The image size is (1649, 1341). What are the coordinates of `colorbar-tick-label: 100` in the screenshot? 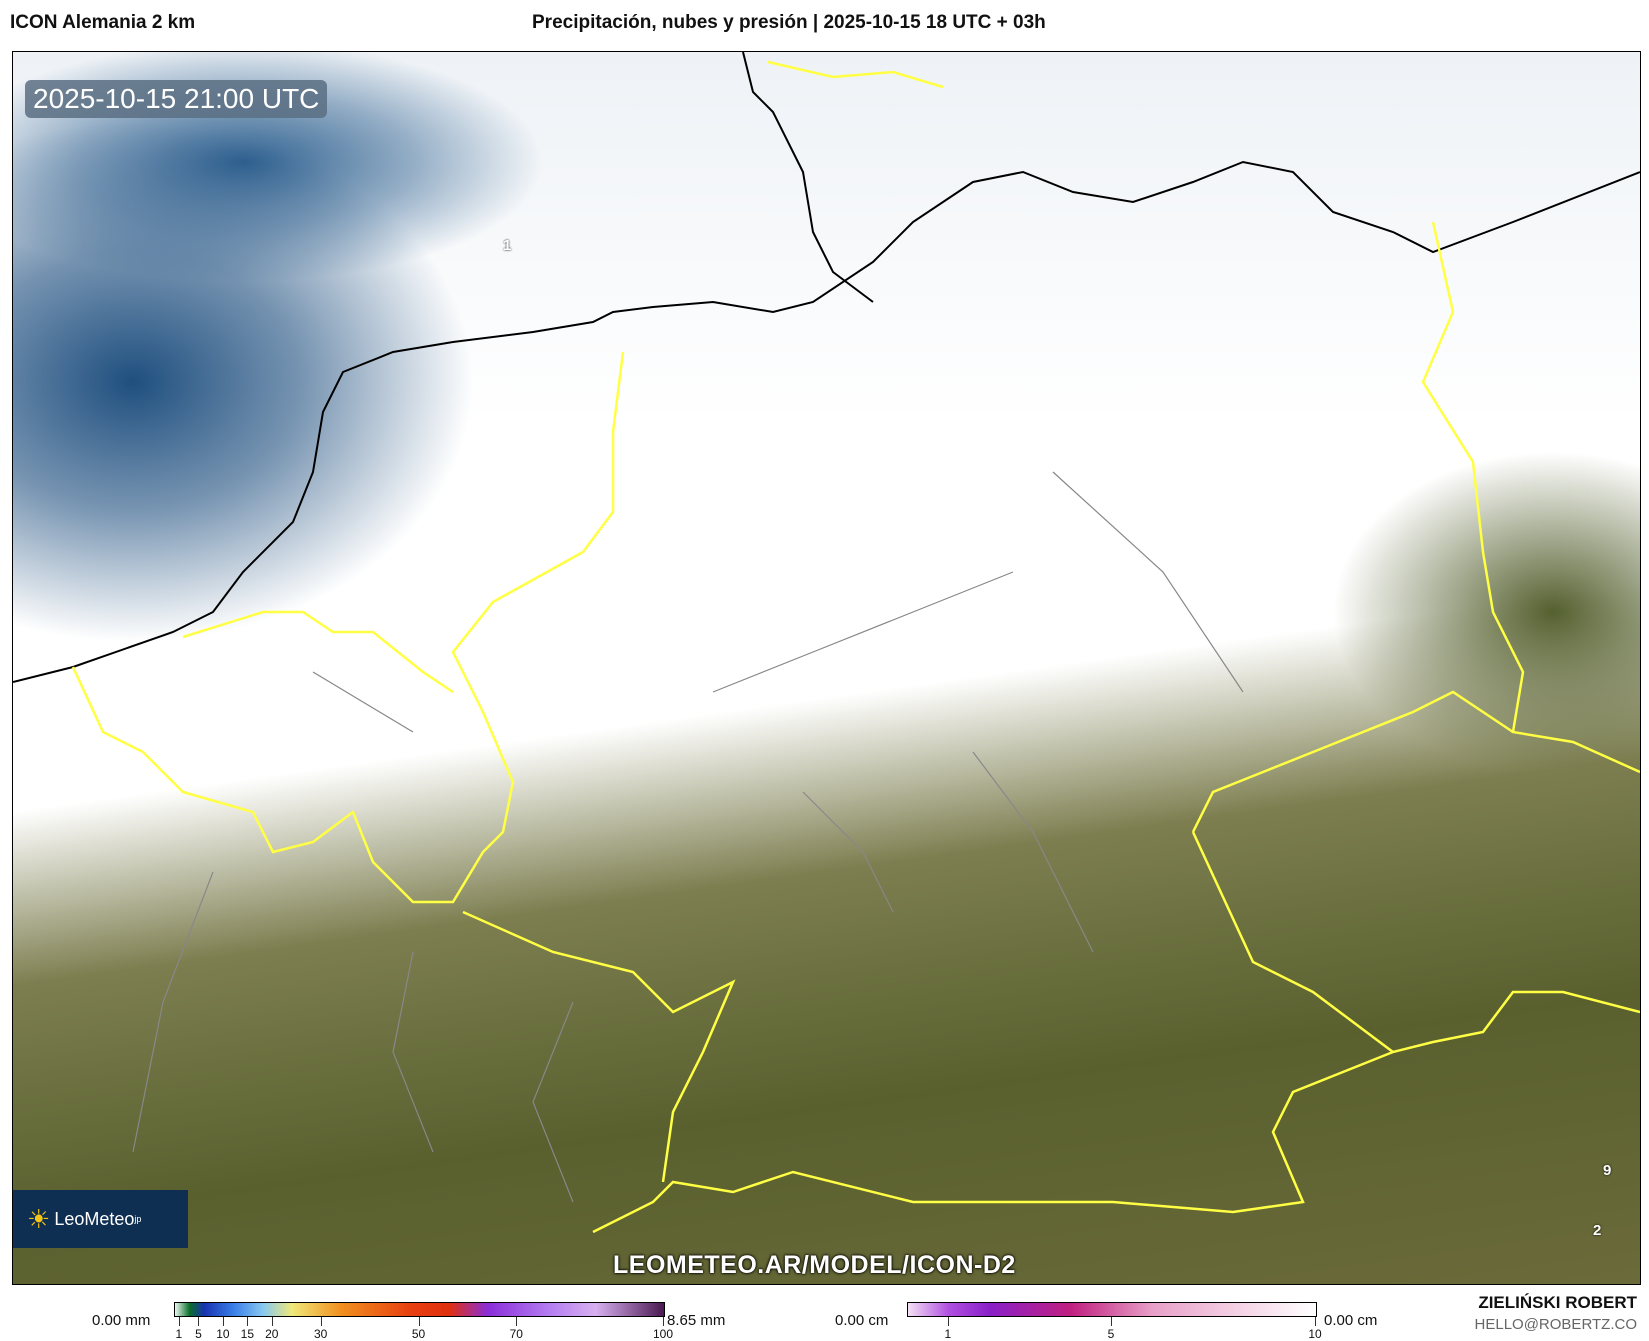 It's located at (663, 1334).